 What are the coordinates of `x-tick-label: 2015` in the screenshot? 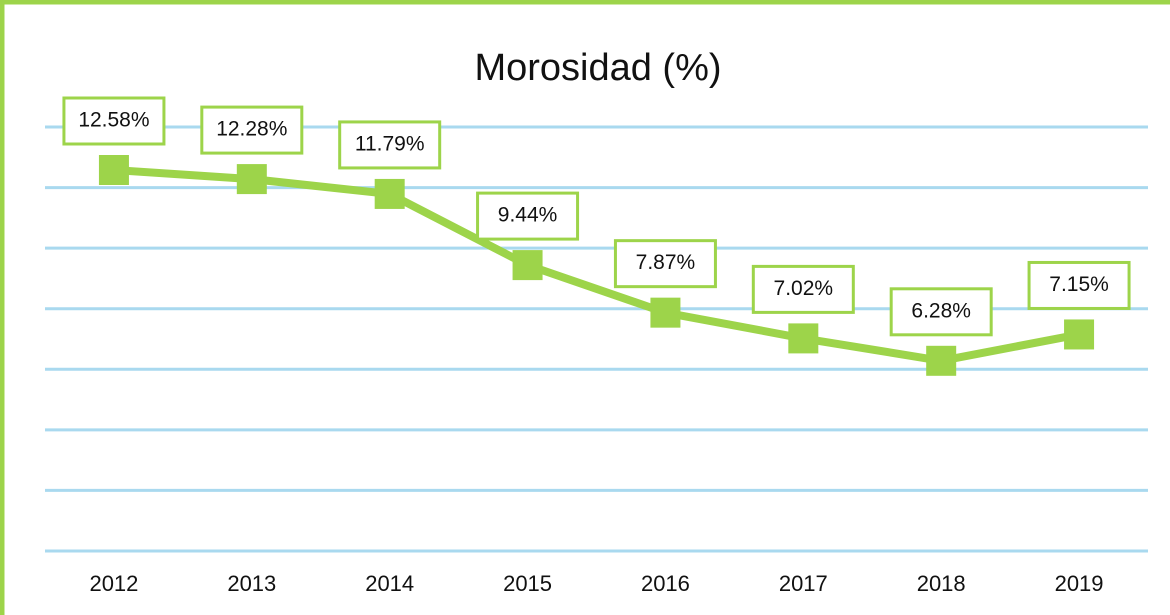 It's located at (527, 583).